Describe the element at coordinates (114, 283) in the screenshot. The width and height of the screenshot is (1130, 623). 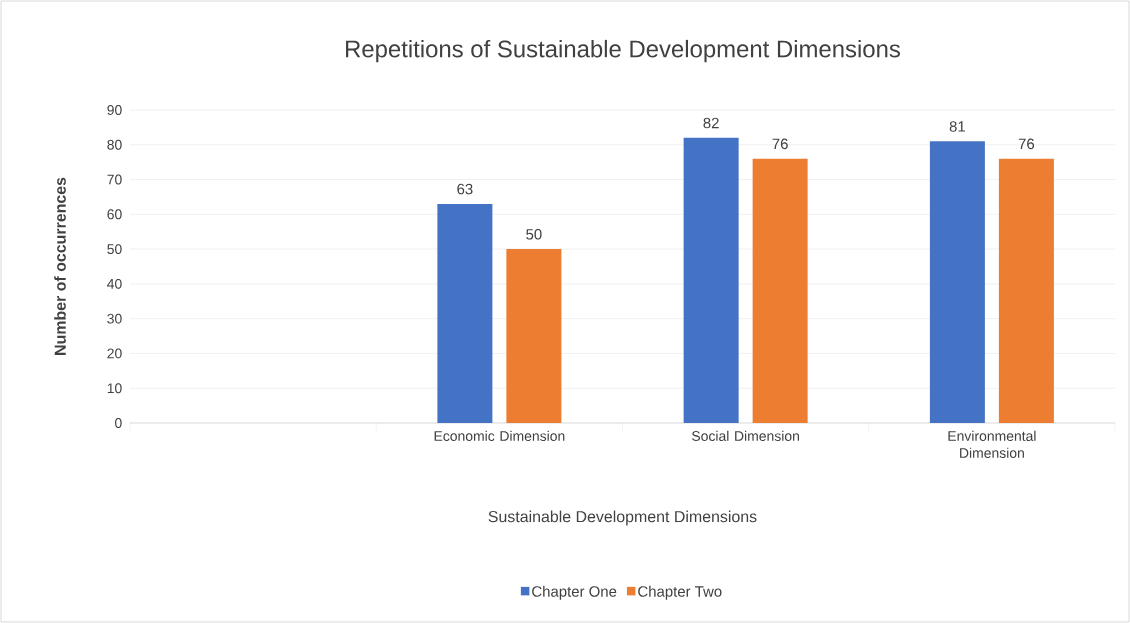
I see `y-tick-label: 40` at that location.